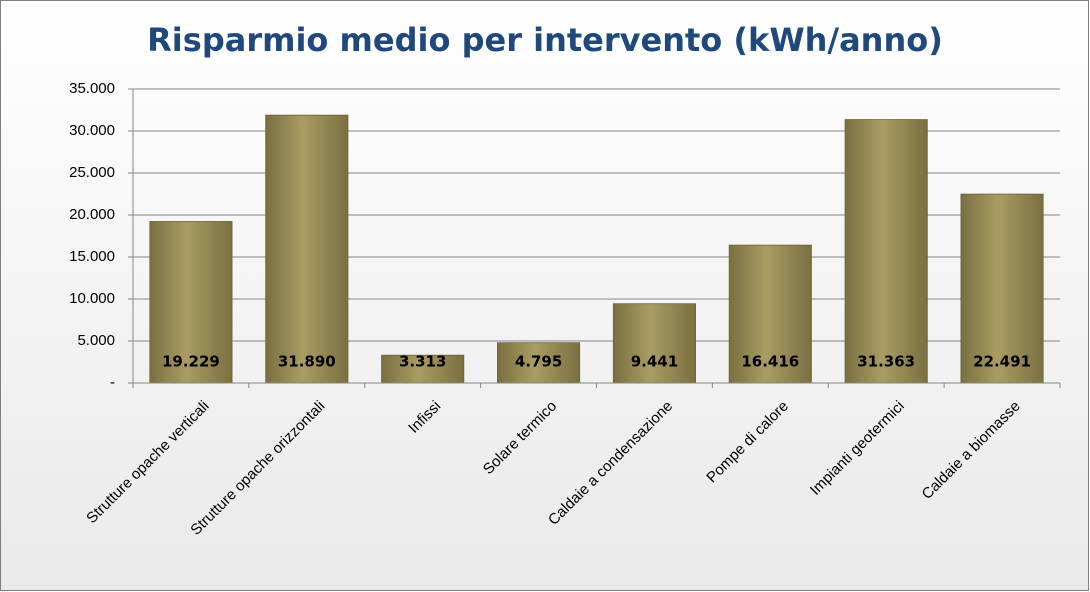 Image resolution: width=1090 pixels, height=592 pixels. I want to click on y-tick-label: 20.000, so click(92, 214).